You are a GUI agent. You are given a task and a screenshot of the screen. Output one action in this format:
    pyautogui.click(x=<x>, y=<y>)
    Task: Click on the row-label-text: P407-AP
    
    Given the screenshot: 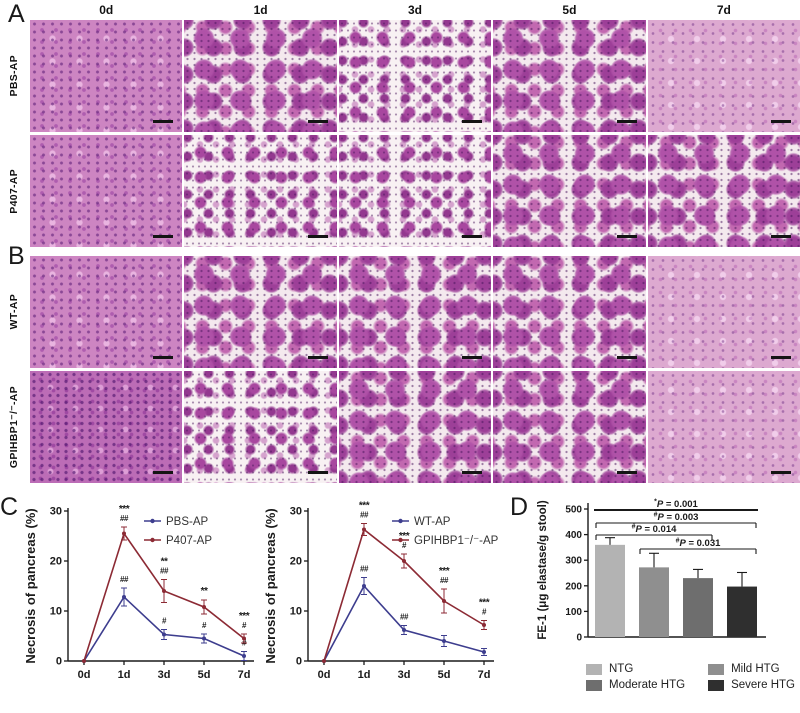 What is the action you would take?
    pyautogui.click(x=14, y=191)
    